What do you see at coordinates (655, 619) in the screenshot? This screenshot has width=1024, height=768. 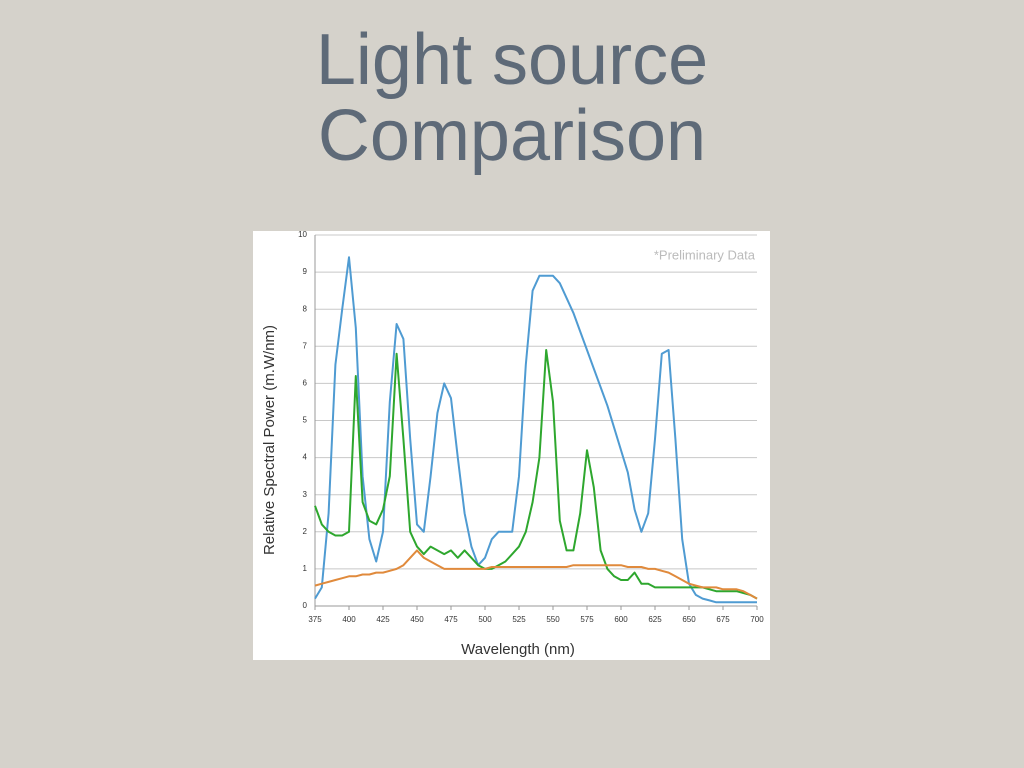 I see `x-tick-label: 625` at bounding box center [655, 619].